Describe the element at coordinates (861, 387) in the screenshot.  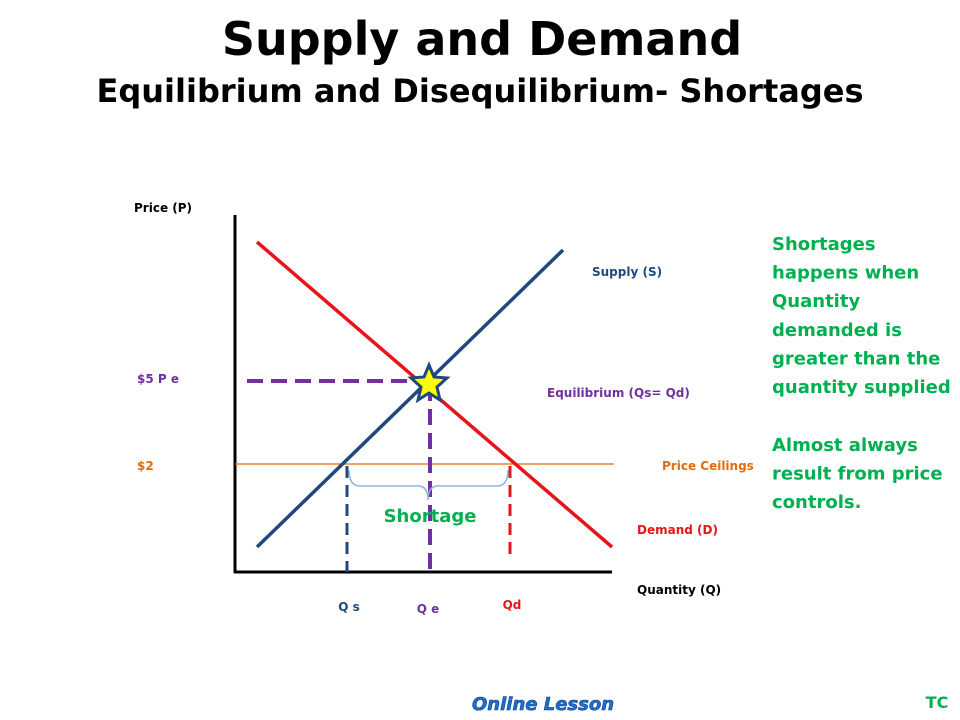
I see `note-line: quantity supplied` at that location.